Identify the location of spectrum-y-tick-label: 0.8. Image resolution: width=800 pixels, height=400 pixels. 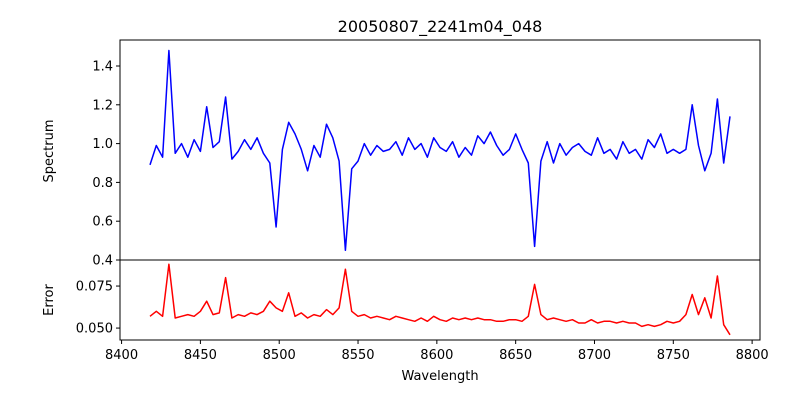
(102, 183).